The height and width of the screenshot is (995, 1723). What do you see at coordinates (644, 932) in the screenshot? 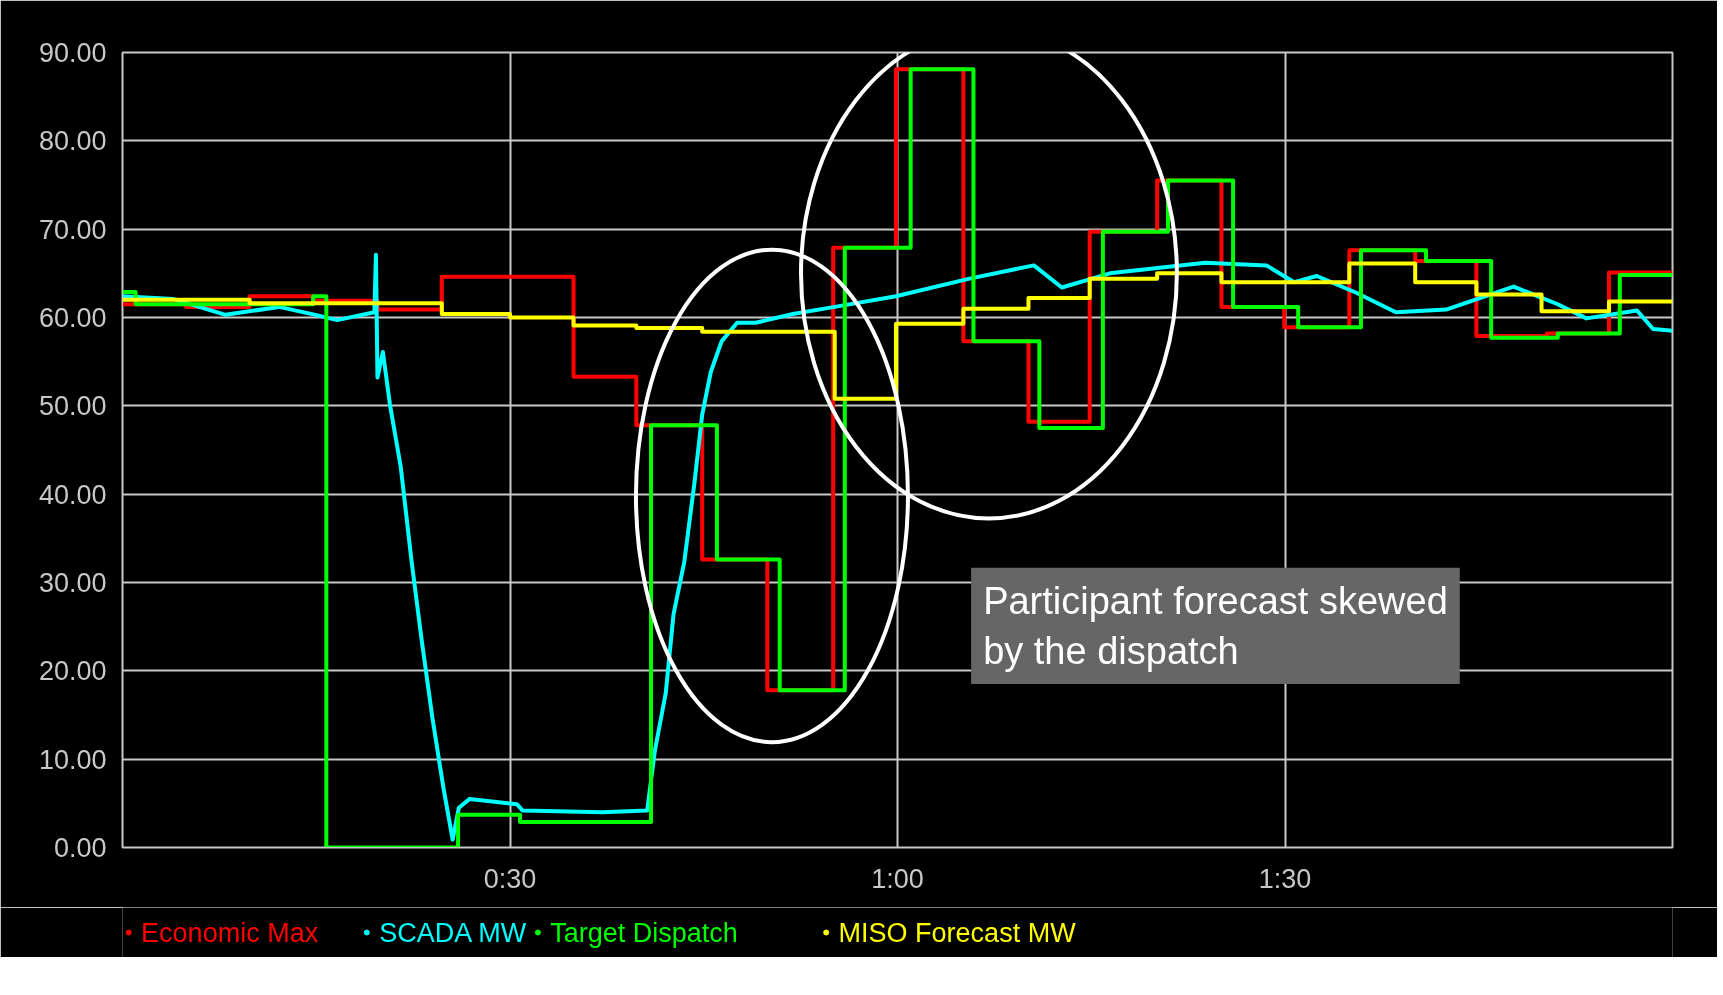
I see `legend-label: Target Dispatch` at bounding box center [644, 932].